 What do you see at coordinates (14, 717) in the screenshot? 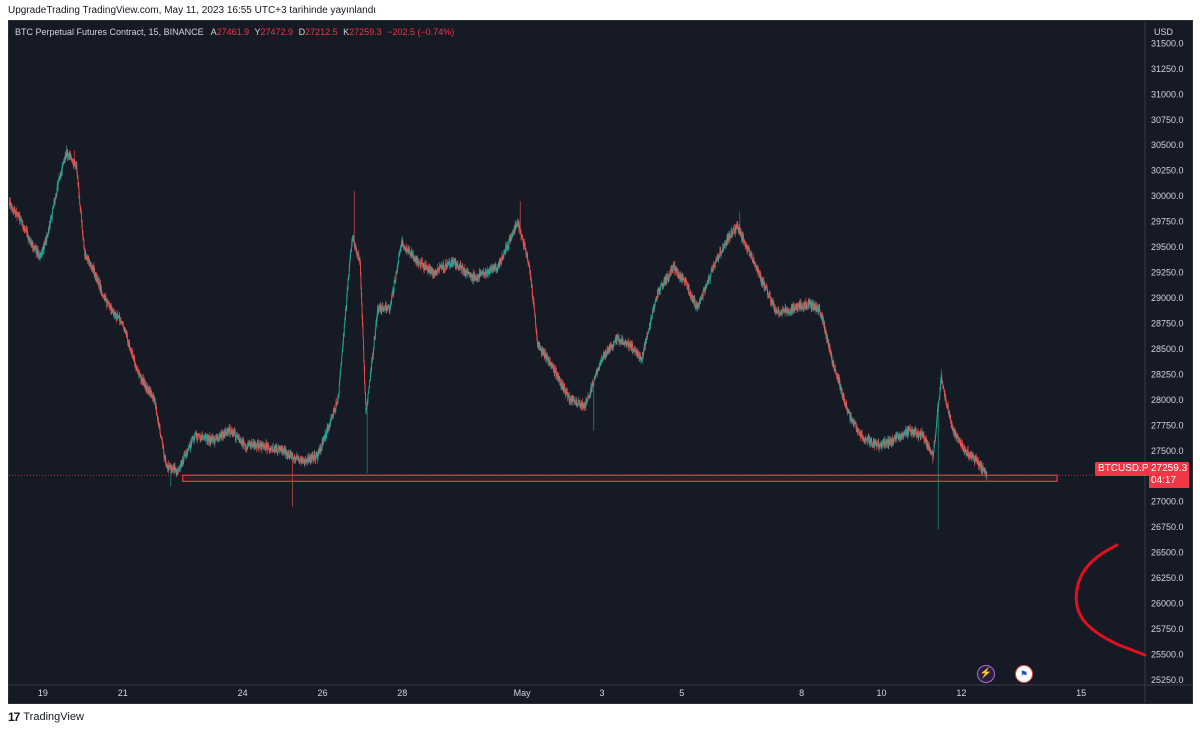
I see `tradingview-logo-icon: 17` at bounding box center [14, 717].